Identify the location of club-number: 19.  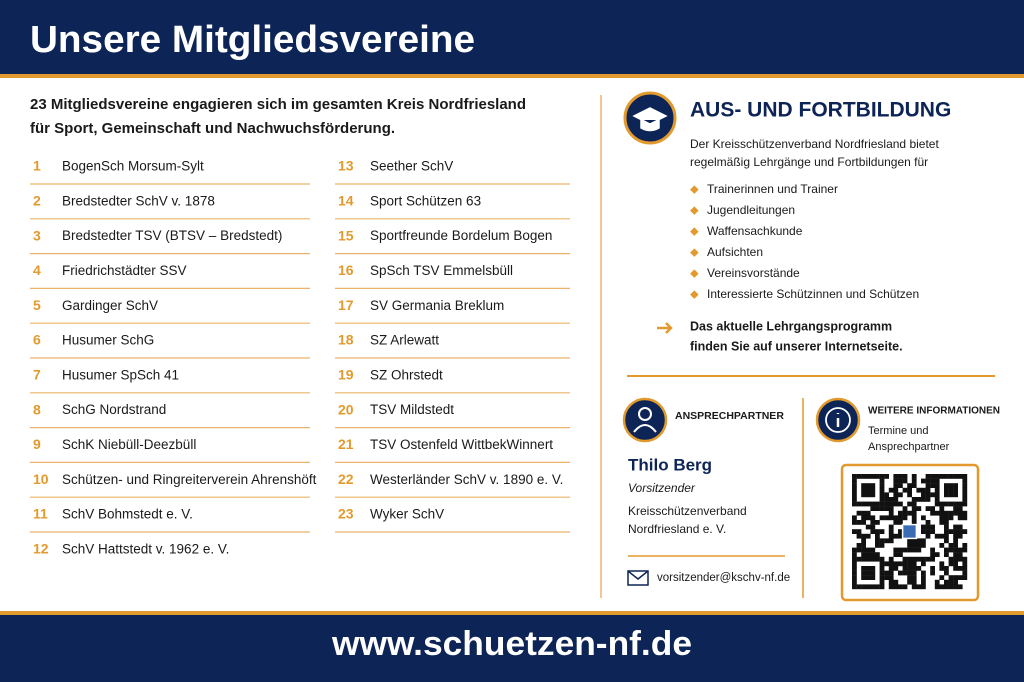
(346, 375).